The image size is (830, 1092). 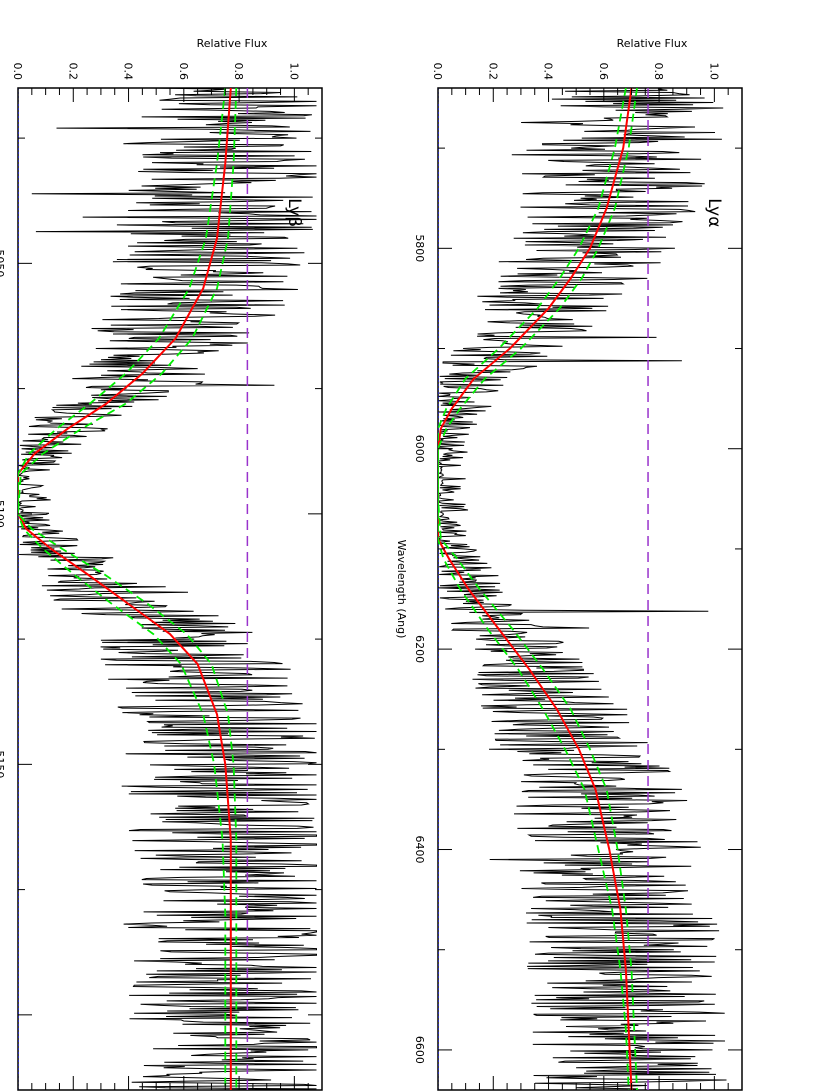 I want to click on x-tick-label: 6000, so click(x=419, y=449).